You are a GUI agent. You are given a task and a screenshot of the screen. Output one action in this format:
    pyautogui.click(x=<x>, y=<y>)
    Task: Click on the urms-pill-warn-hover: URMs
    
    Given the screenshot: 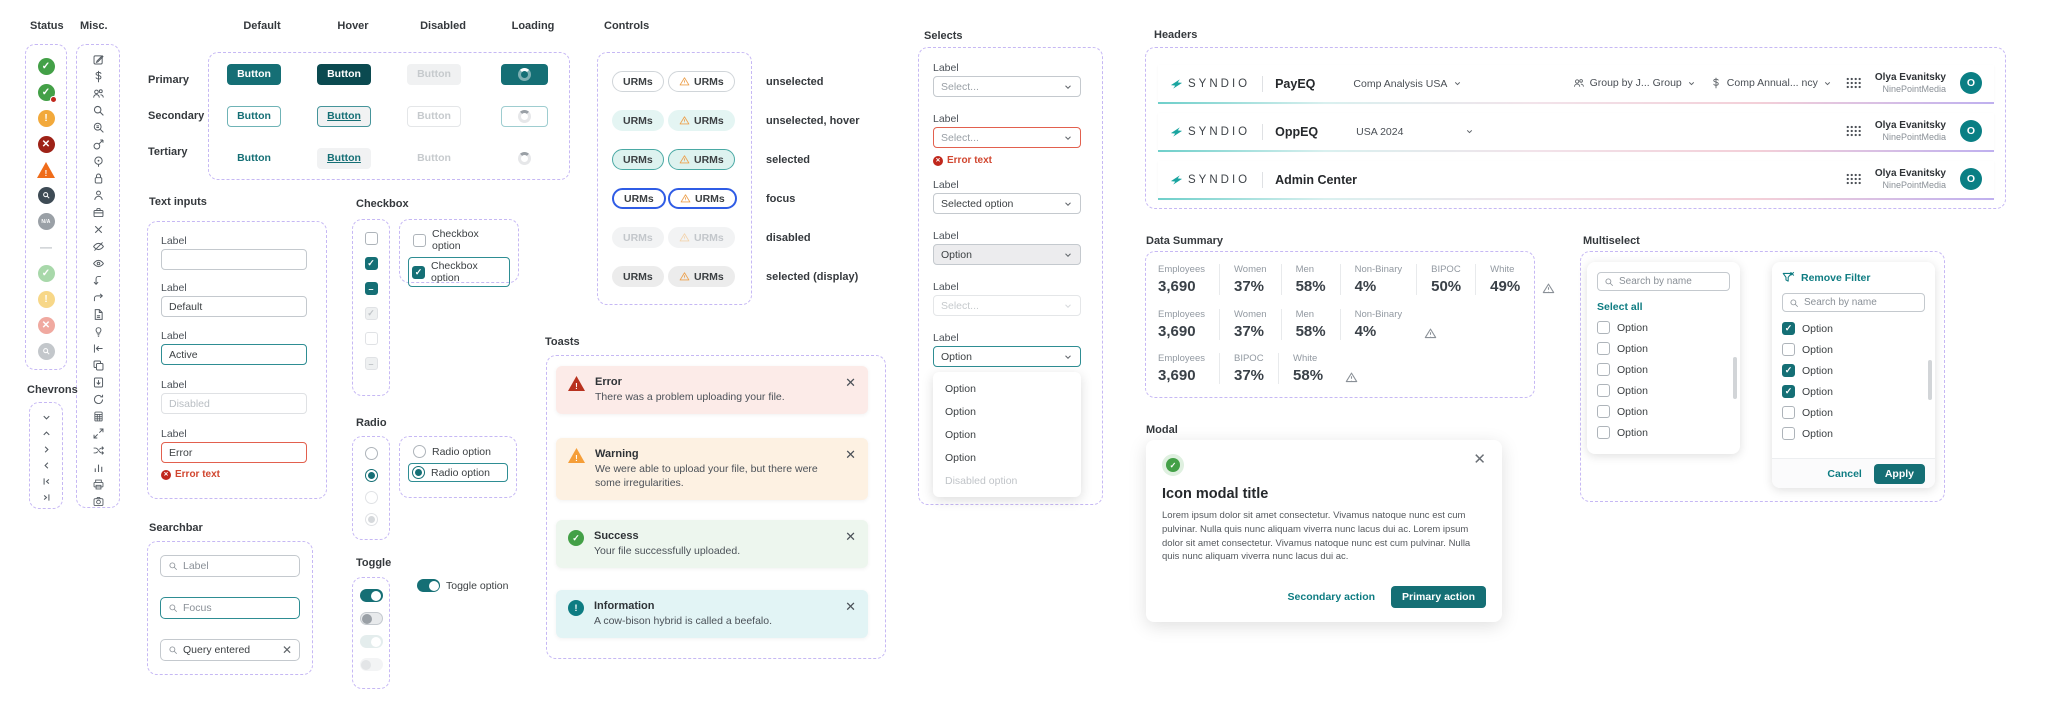 What is the action you would take?
    pyautogui.click(x=701, y=120)
    